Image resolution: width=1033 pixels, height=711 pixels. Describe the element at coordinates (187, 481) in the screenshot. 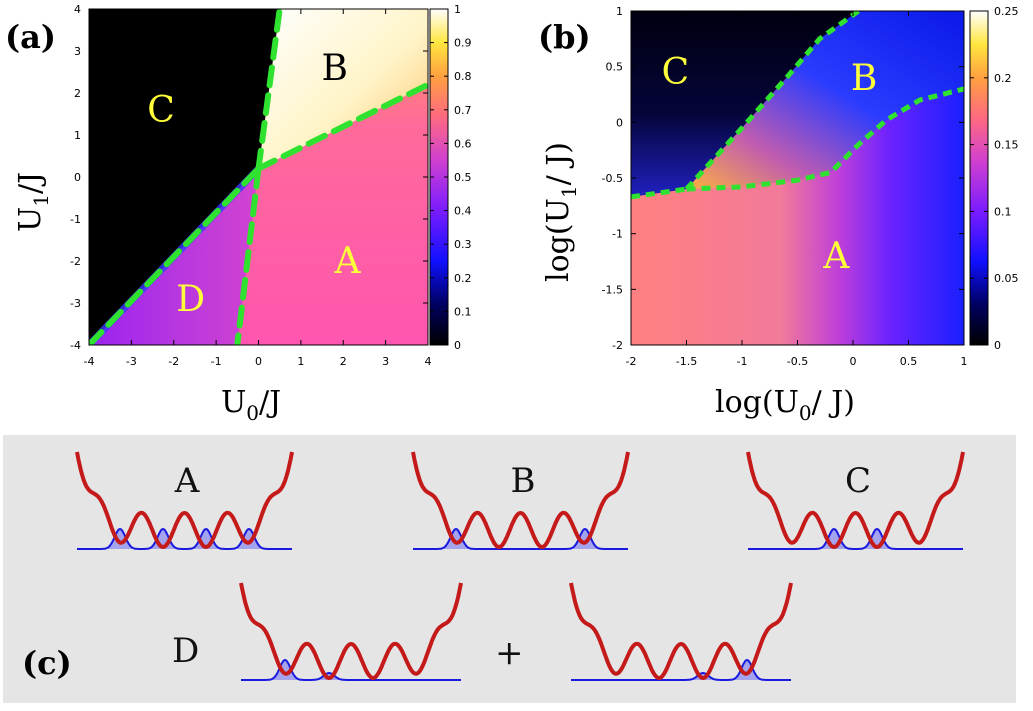

I see `config-label-a: A` at that location.